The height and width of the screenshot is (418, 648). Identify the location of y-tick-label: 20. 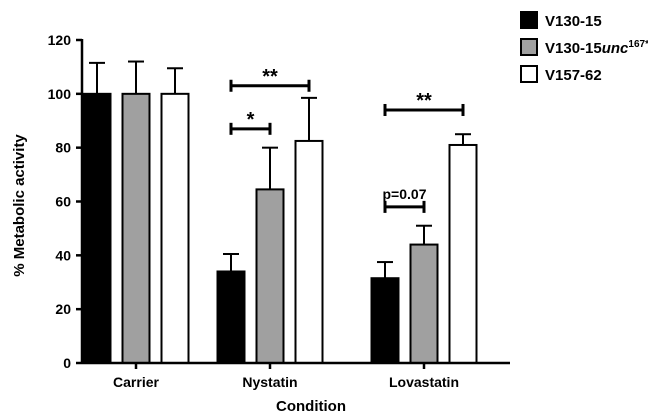
(63, 309).